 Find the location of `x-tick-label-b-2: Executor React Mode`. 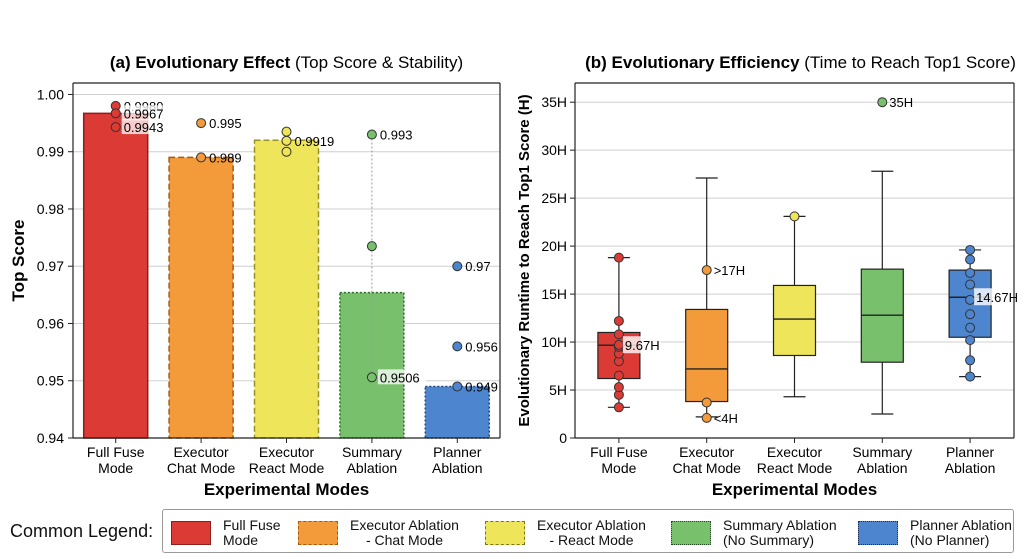

x-tick-label-b-2: Executor React Mode is located at coordinates (795, 460).